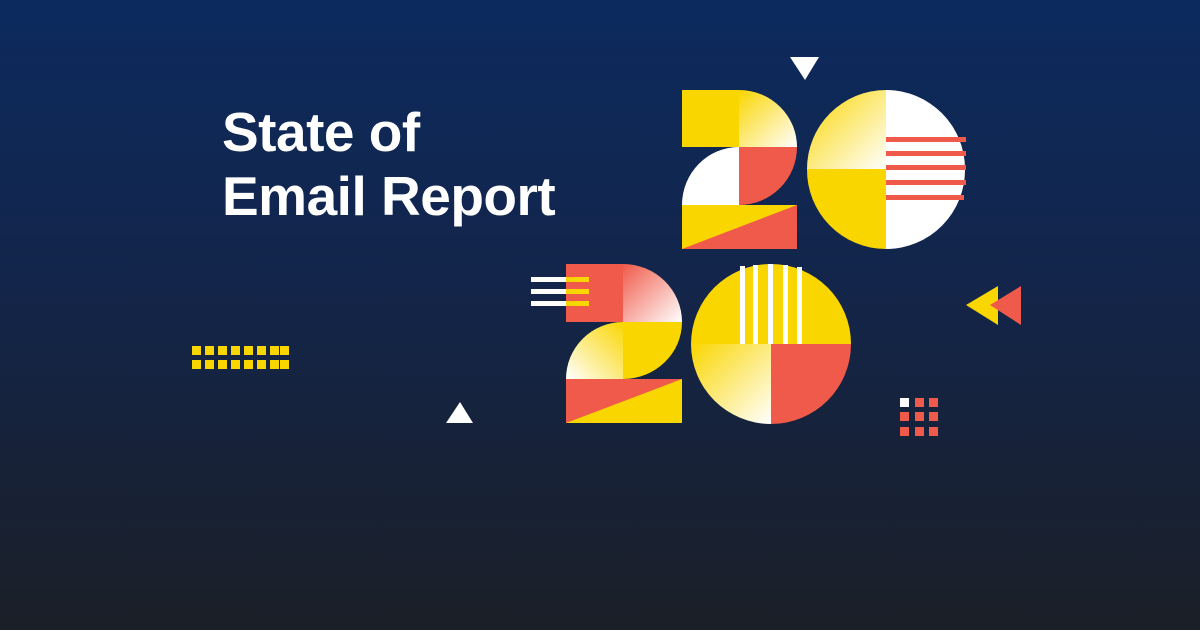 The width and height of the screenshot is (1200, 630). I want to click on title-line-1: State of, so click(321, 132).